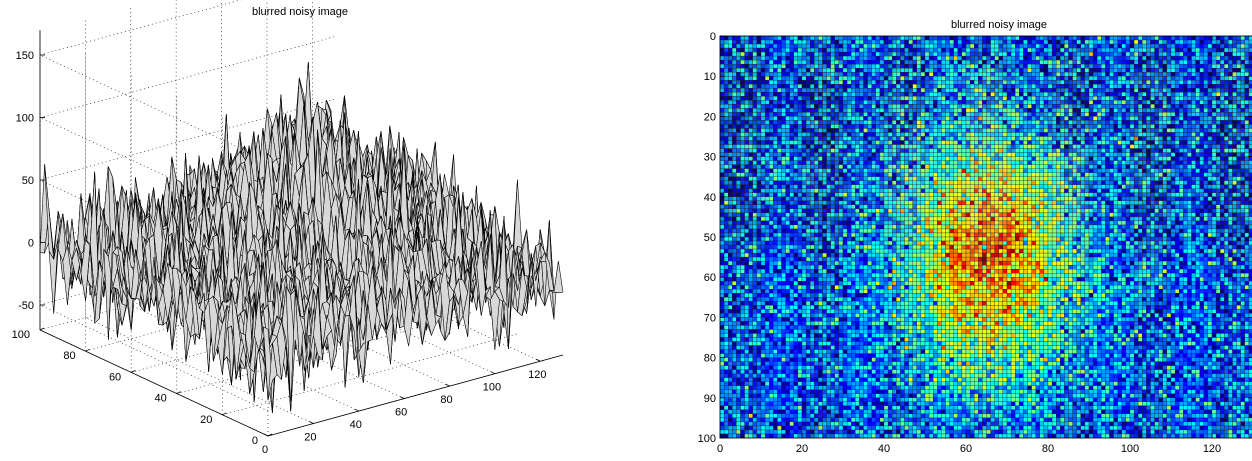 This screenshot has height=461, width=1252. What do you see at coordinates (558, 277) in the screenshot?
I see `surface-facet` at bounding box center [558, 277].